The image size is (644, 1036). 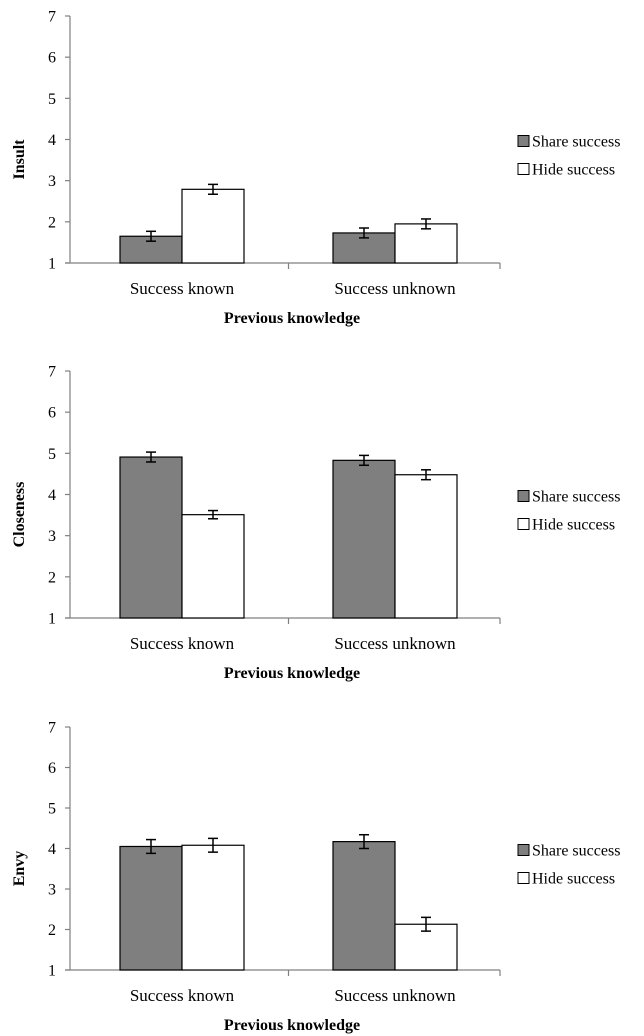 I want to click on y-axis-title: Closeness, so click(x=19, y=515).